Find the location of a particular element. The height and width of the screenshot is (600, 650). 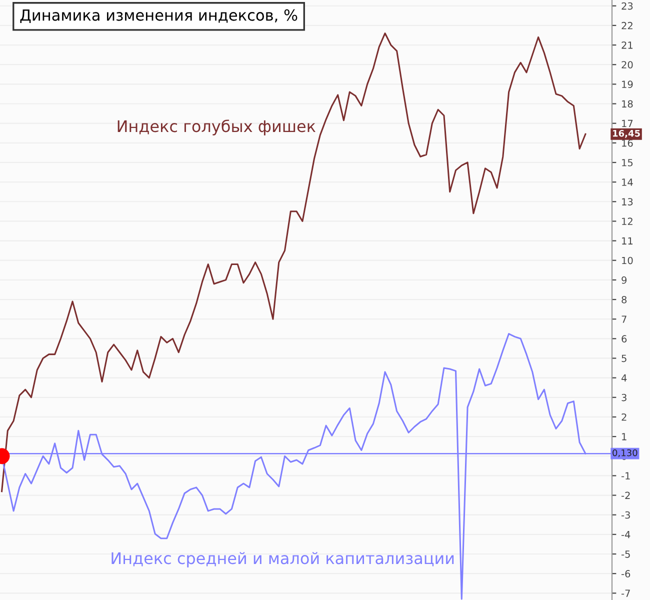

y-tick-label: 23 is located at coordinates (627, 6).